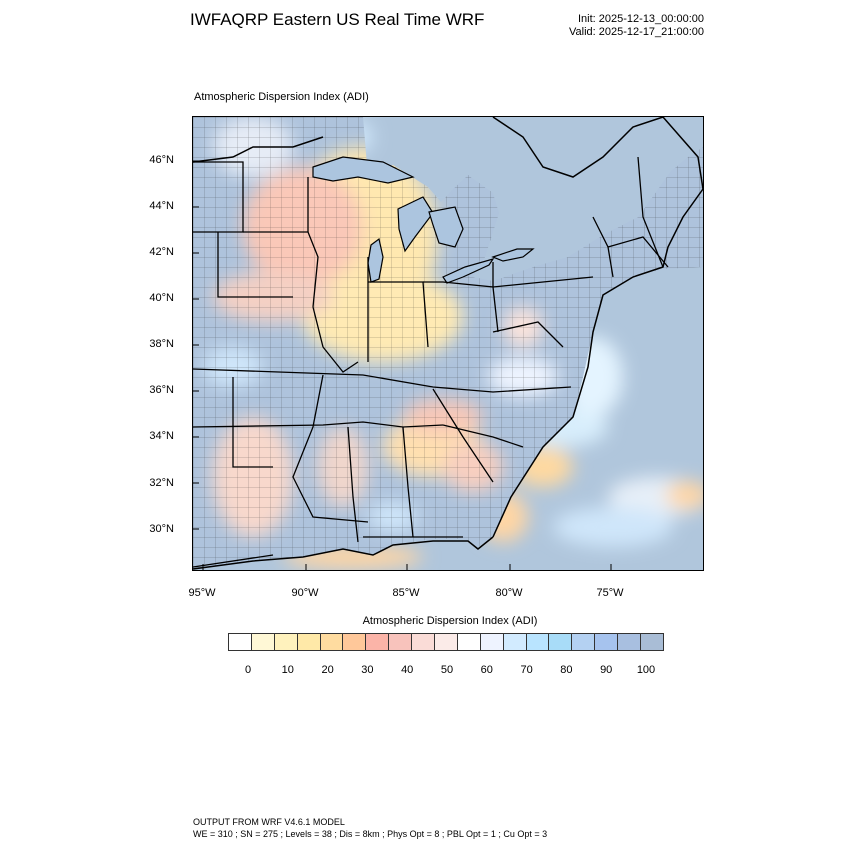 The height and width of the screenshot is (850, 850). Describe the element at coordinates (269, 822) in the screenshot. I see `footer-line-1: OUTPUT FROM WRF V4.6.1 MODEL` at that location.